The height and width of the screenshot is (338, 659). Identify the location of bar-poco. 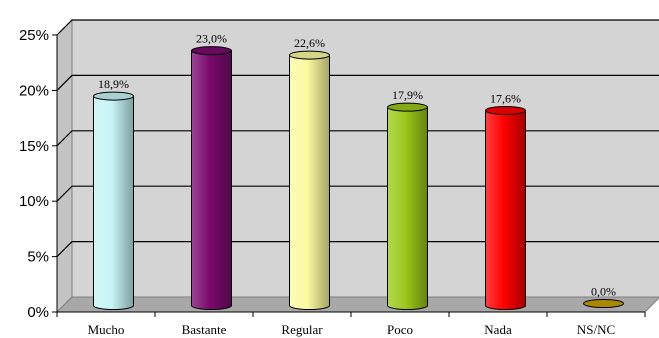
(407, 206).